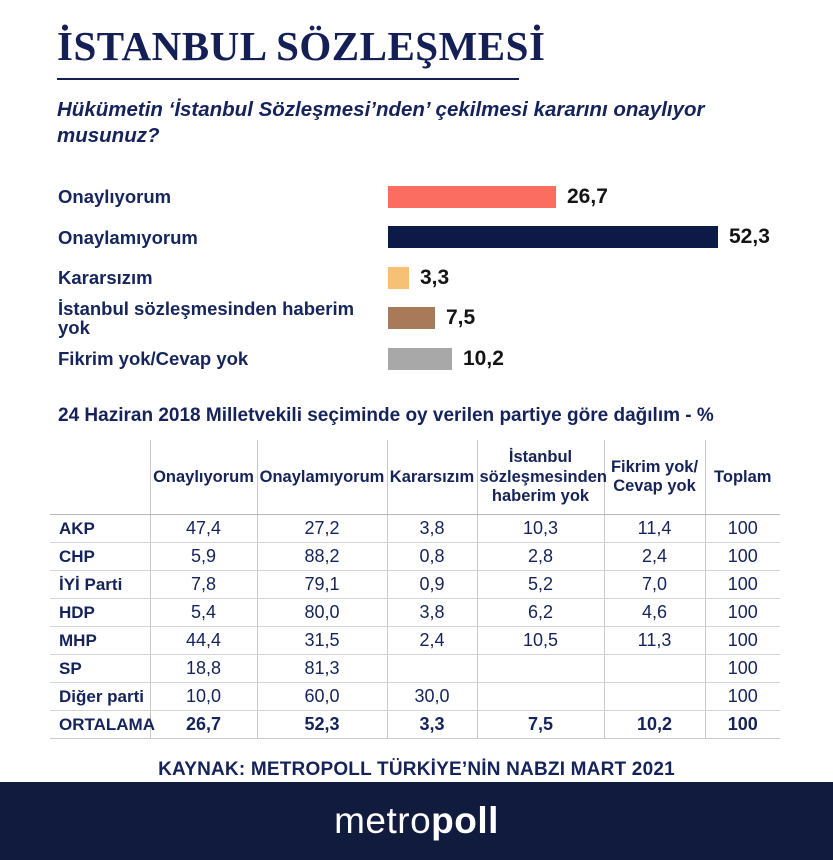 This screenshot has width=833, height=860. Describe the element at coordinates (431, 697) in the screenshot. I see `value-cell: 30,0` at that location.